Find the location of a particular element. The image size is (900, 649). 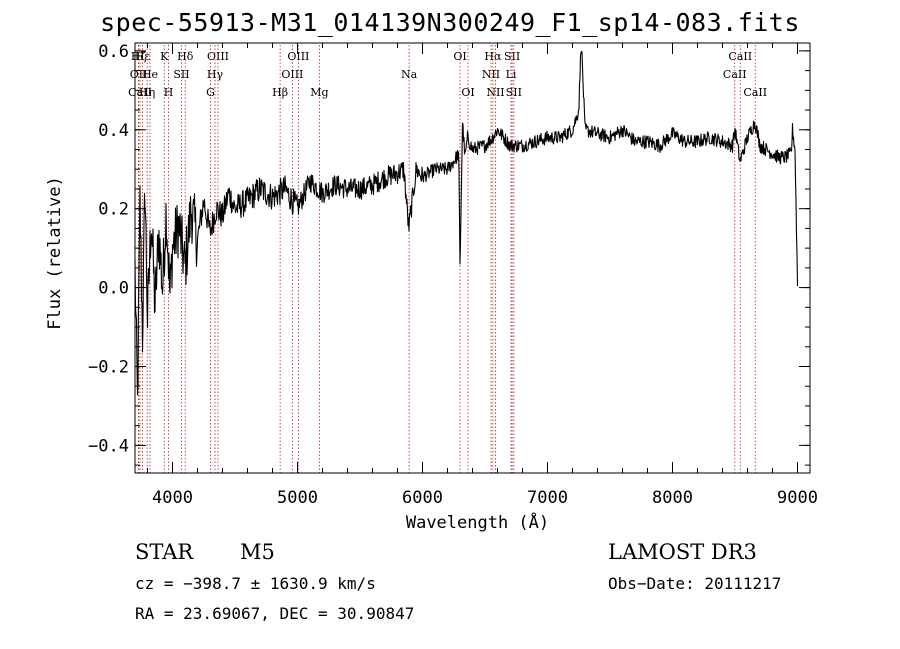

spectral-line-label: Hδ is located at coordinates (185, 56).